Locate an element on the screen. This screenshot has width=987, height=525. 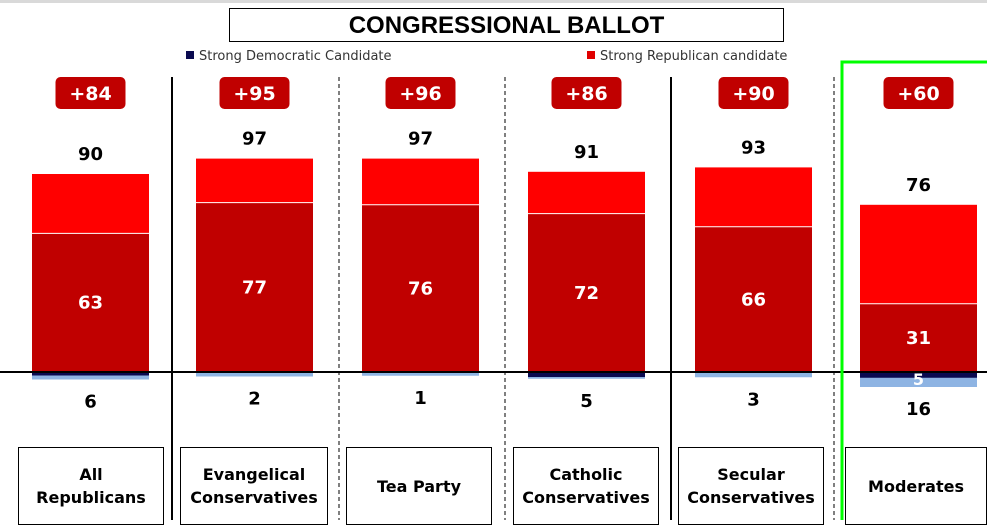
label-total-democratic: 5 is located at coordinates (586, 401).